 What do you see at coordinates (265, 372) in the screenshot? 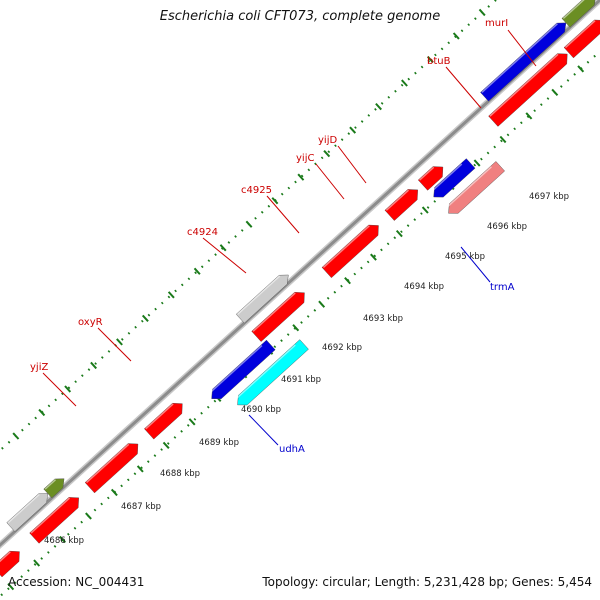
I see `gene-feature-cyan-highlight` at bounding box center [265, 372].